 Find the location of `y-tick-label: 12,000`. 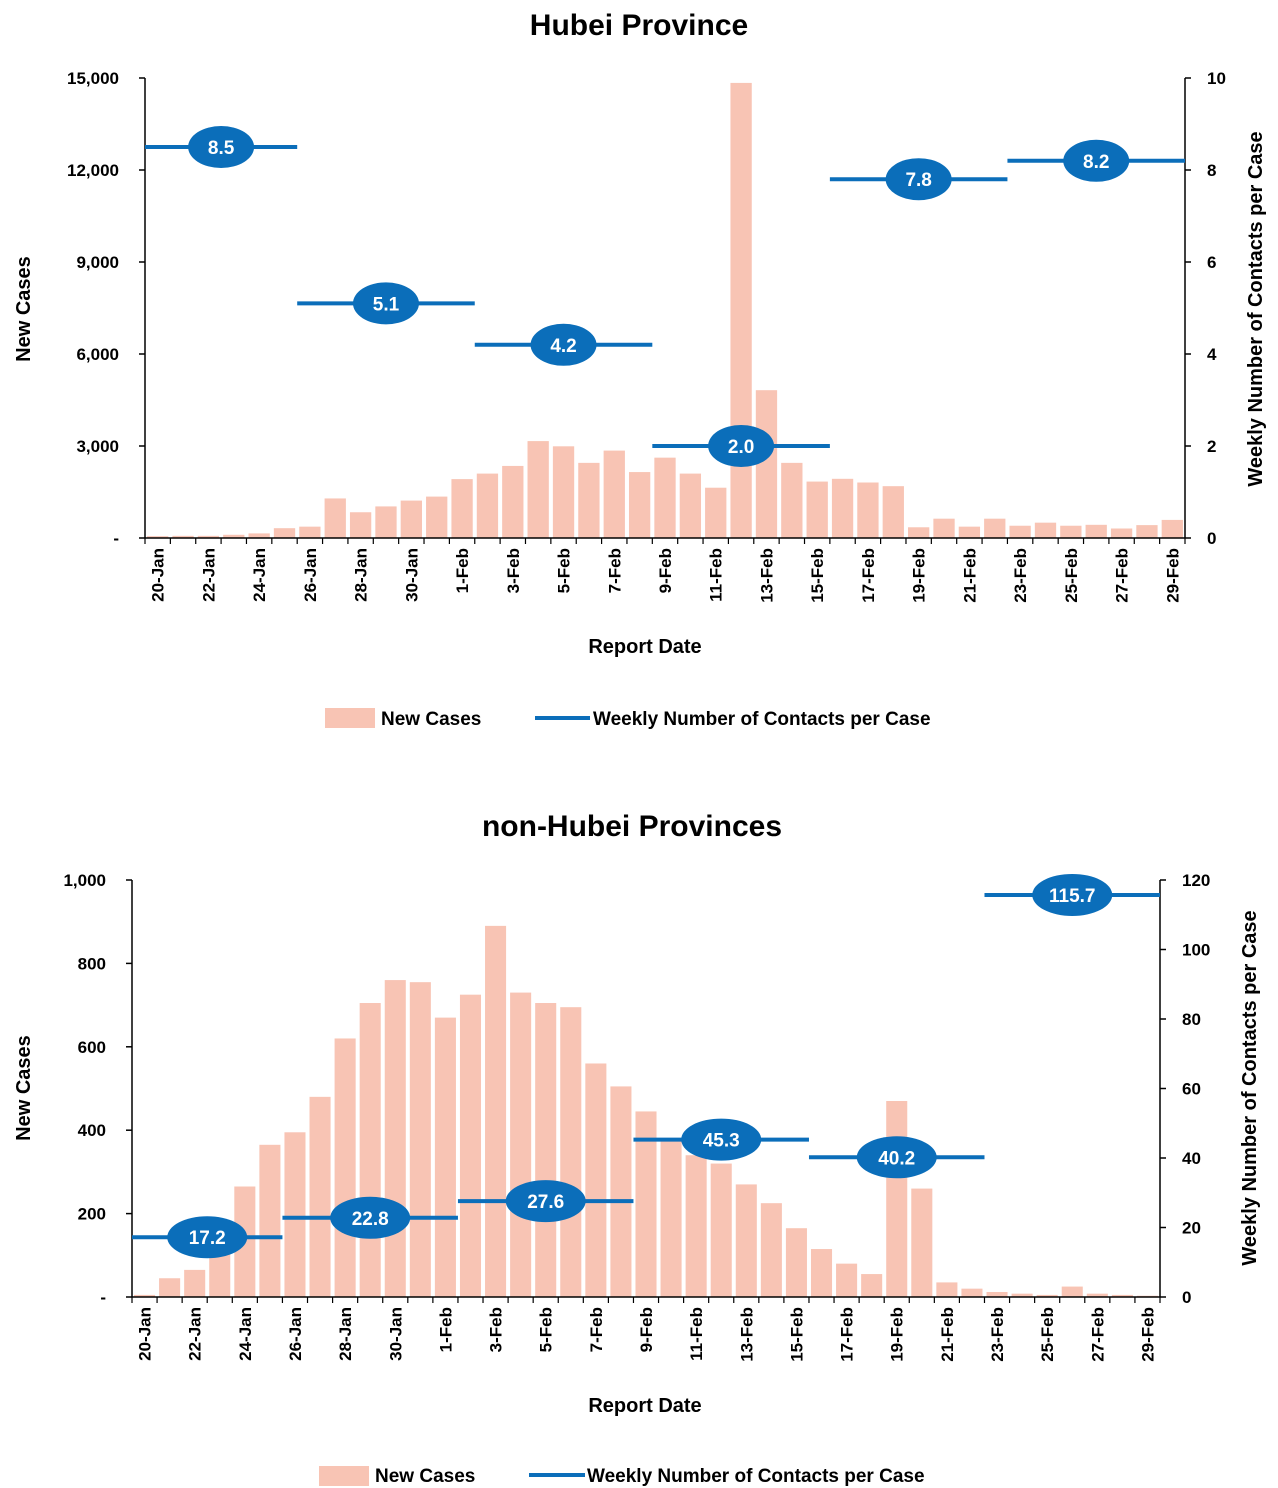

y-tick-label: 12,000 is located at coordinates (93, 170).